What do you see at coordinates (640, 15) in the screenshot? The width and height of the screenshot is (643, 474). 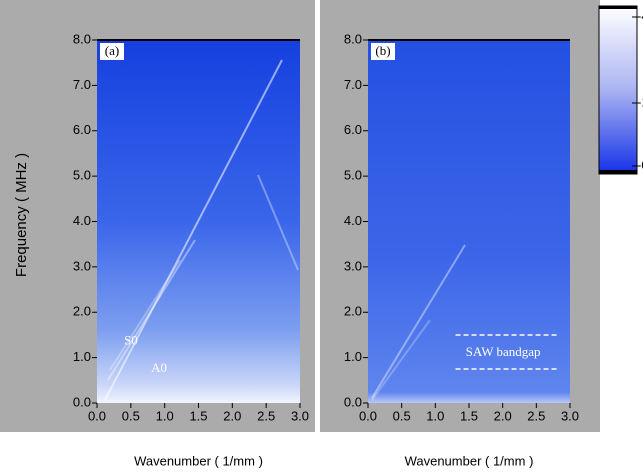 I see `colorbar-label: -4` at bounding box center [640, 15].